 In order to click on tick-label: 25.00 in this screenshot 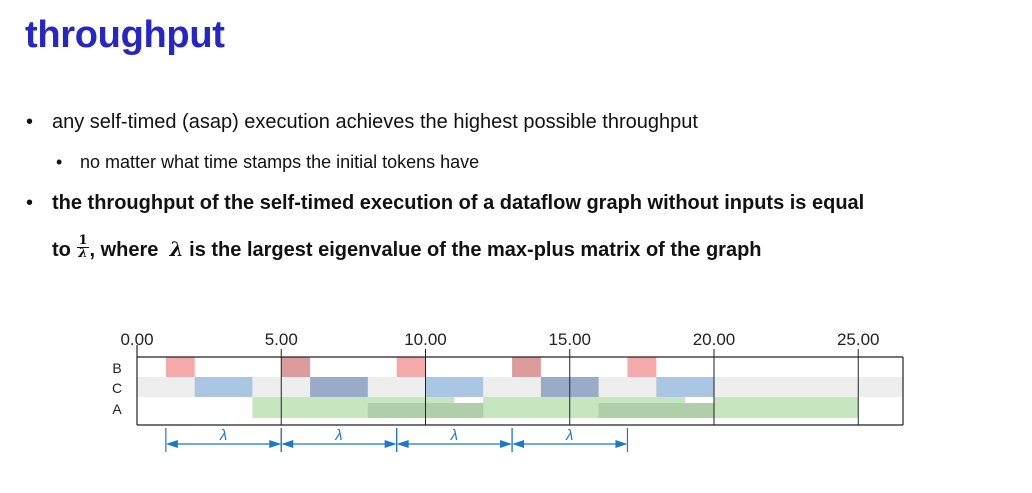, I will do `click(858, 339)`.